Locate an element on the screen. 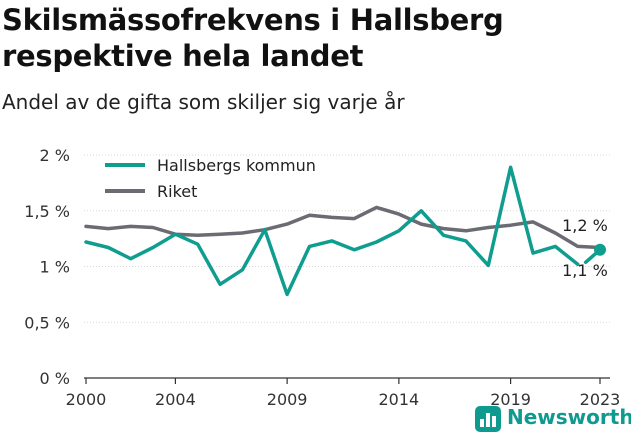  x-tick-label: 2023 is located at coordinates (600, 399).